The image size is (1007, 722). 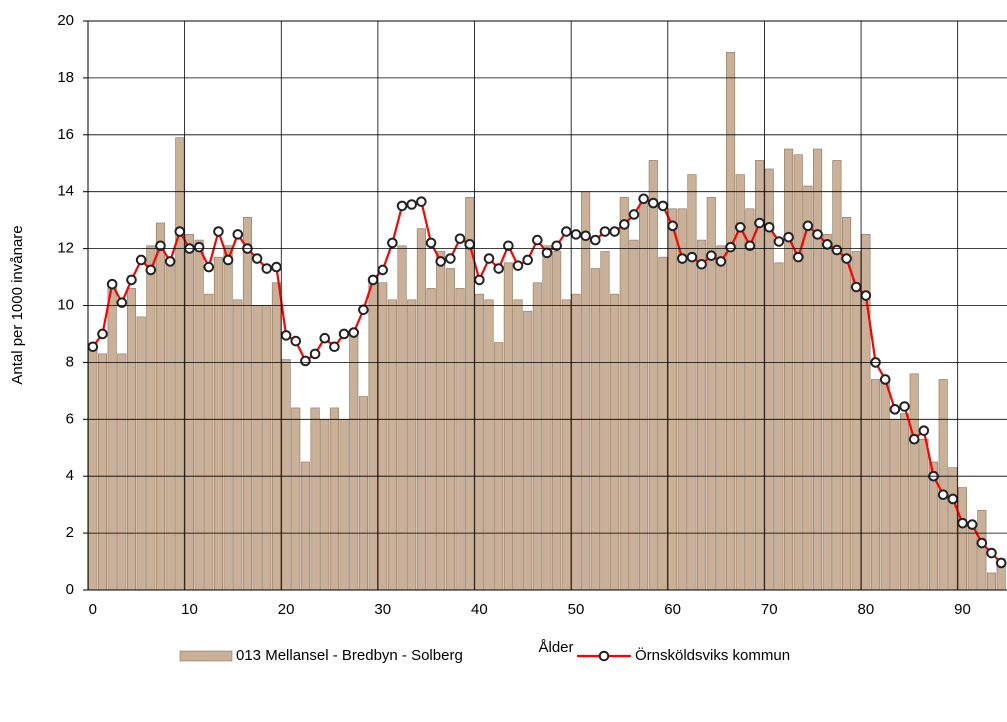 I want to click on y-tick-label: 0, so click(x=70, y=589).